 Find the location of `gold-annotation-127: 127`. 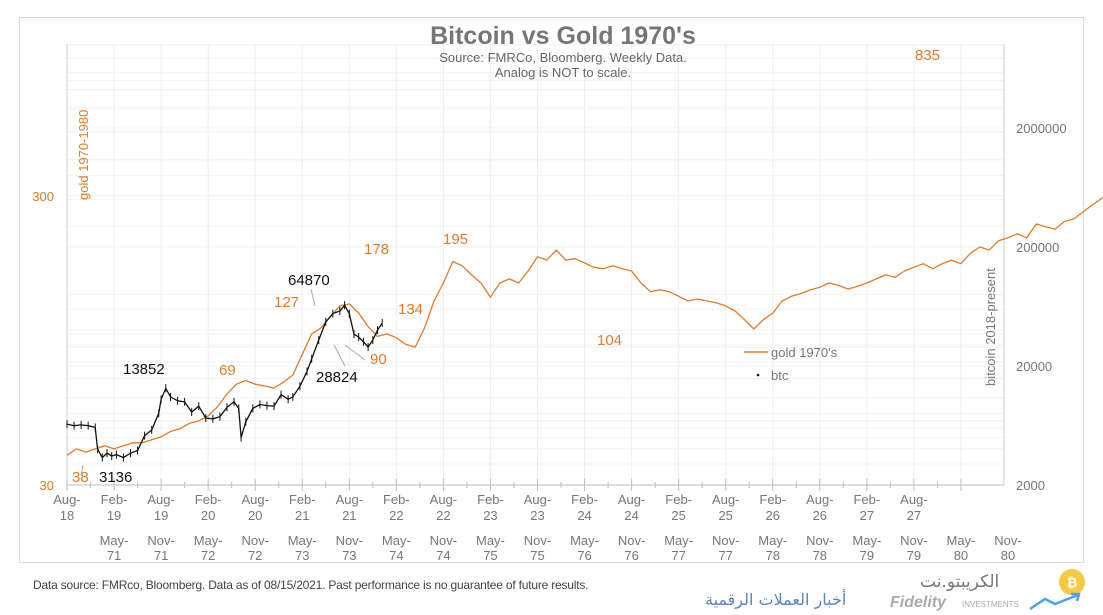

gold-annotation-127: 127 is located at coordinates (286, 302).